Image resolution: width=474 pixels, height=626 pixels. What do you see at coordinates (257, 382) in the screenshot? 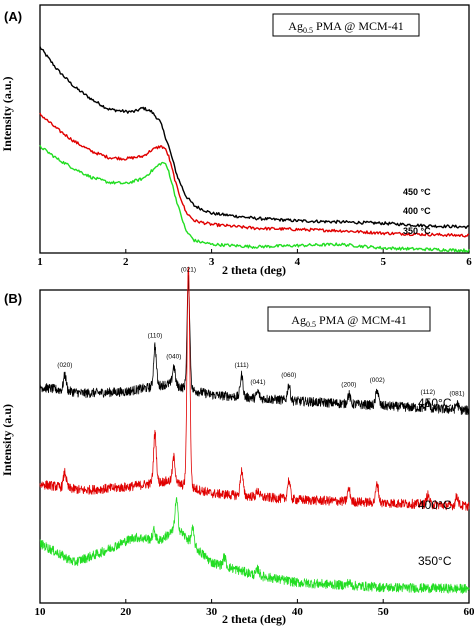
I see `panel-b-peak-label: (041)` at bounding box center [257, 382].